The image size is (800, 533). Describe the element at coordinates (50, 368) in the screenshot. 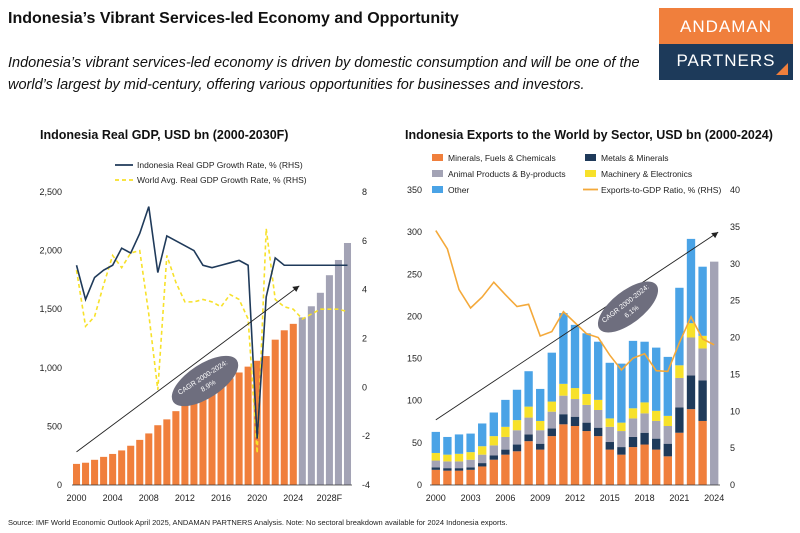

I see `gdp-y-tick-label: 1,000` at that location.